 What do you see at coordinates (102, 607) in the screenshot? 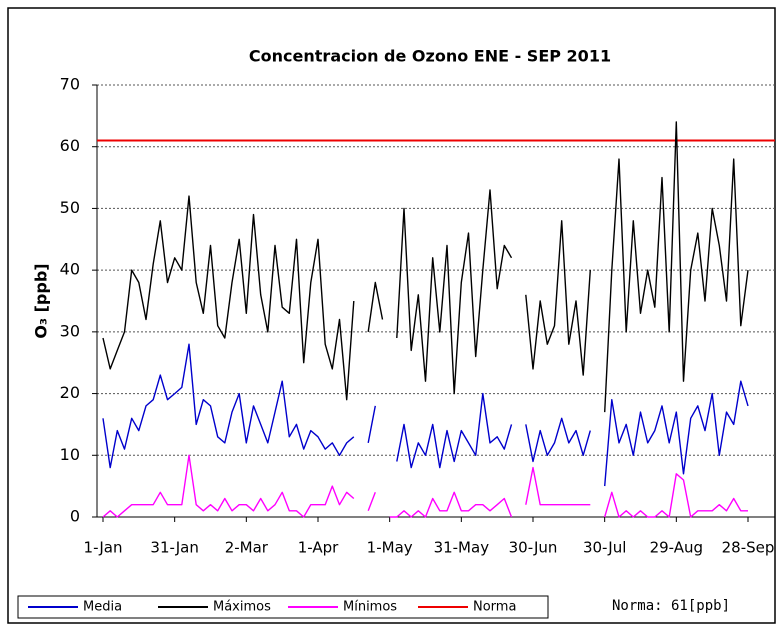
I see `legend-label: Media` at bounding box center [102, 607].